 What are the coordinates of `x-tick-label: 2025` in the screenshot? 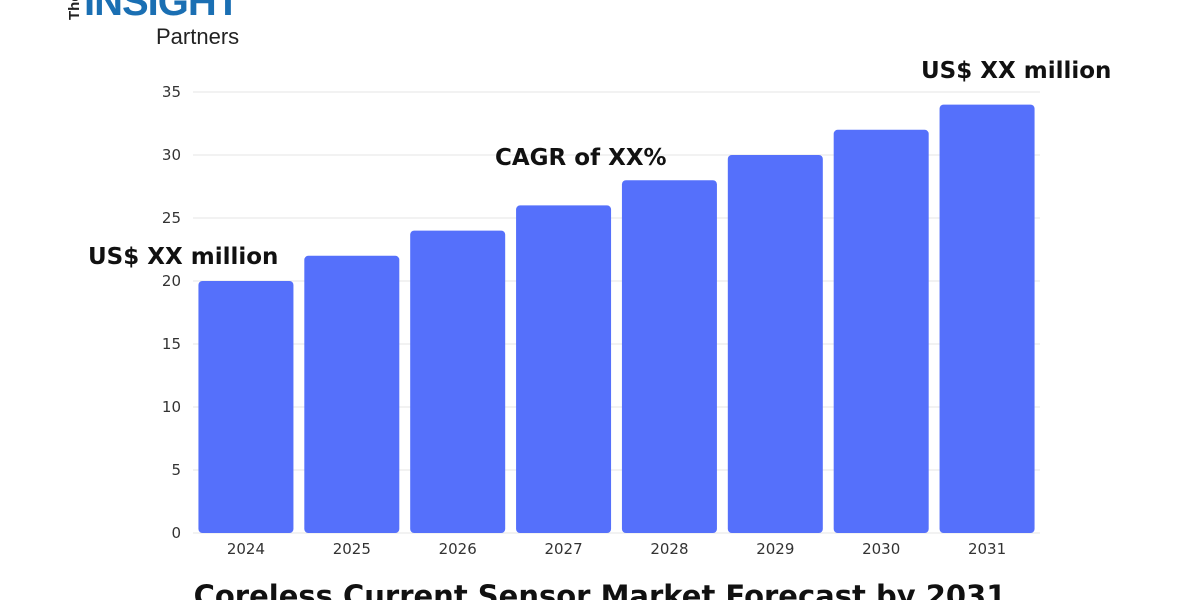 It's located at (352, 549).